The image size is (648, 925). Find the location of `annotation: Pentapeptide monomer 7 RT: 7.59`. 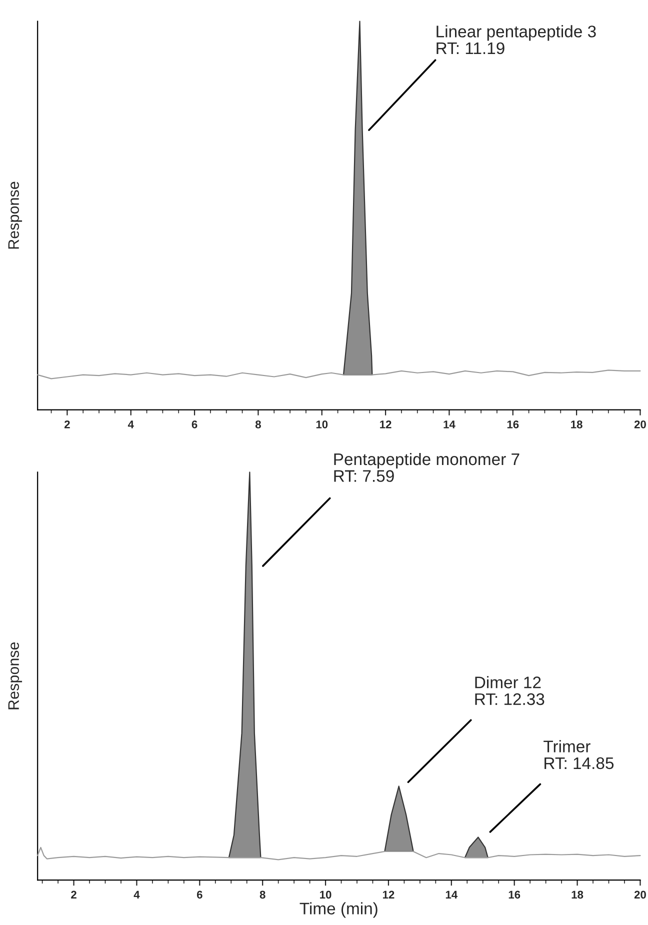

annotation: Pentapeptide monomer 7 RT: 7.59 is located at coordinates (427, 467).